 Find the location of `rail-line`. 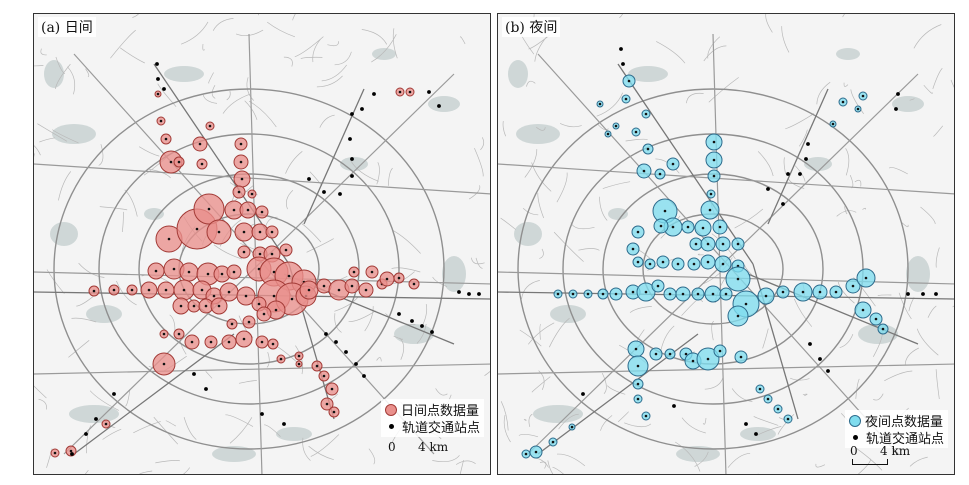

rail-line is located at coordinates (833, 309).